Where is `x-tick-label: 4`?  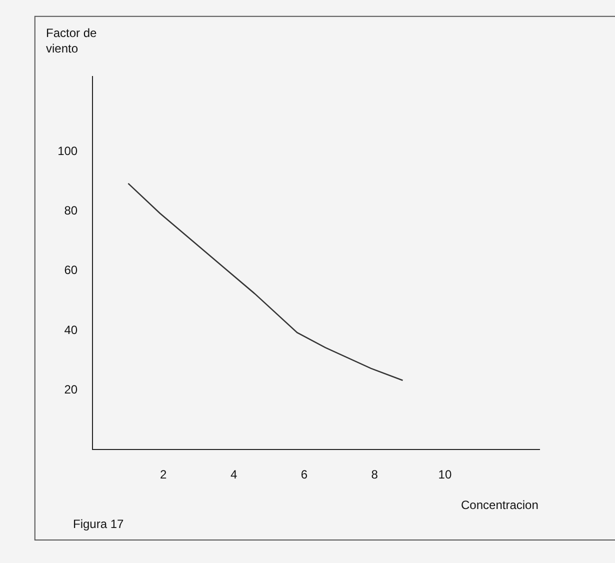
x-tick-label: 4 is located at coordinates (234, 474).